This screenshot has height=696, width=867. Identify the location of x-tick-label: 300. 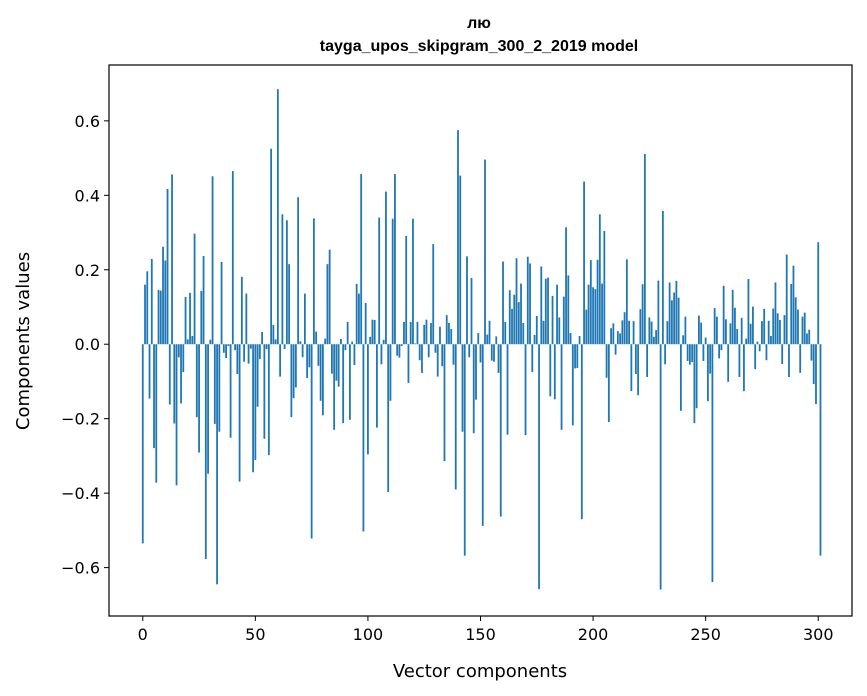
(818, 634).